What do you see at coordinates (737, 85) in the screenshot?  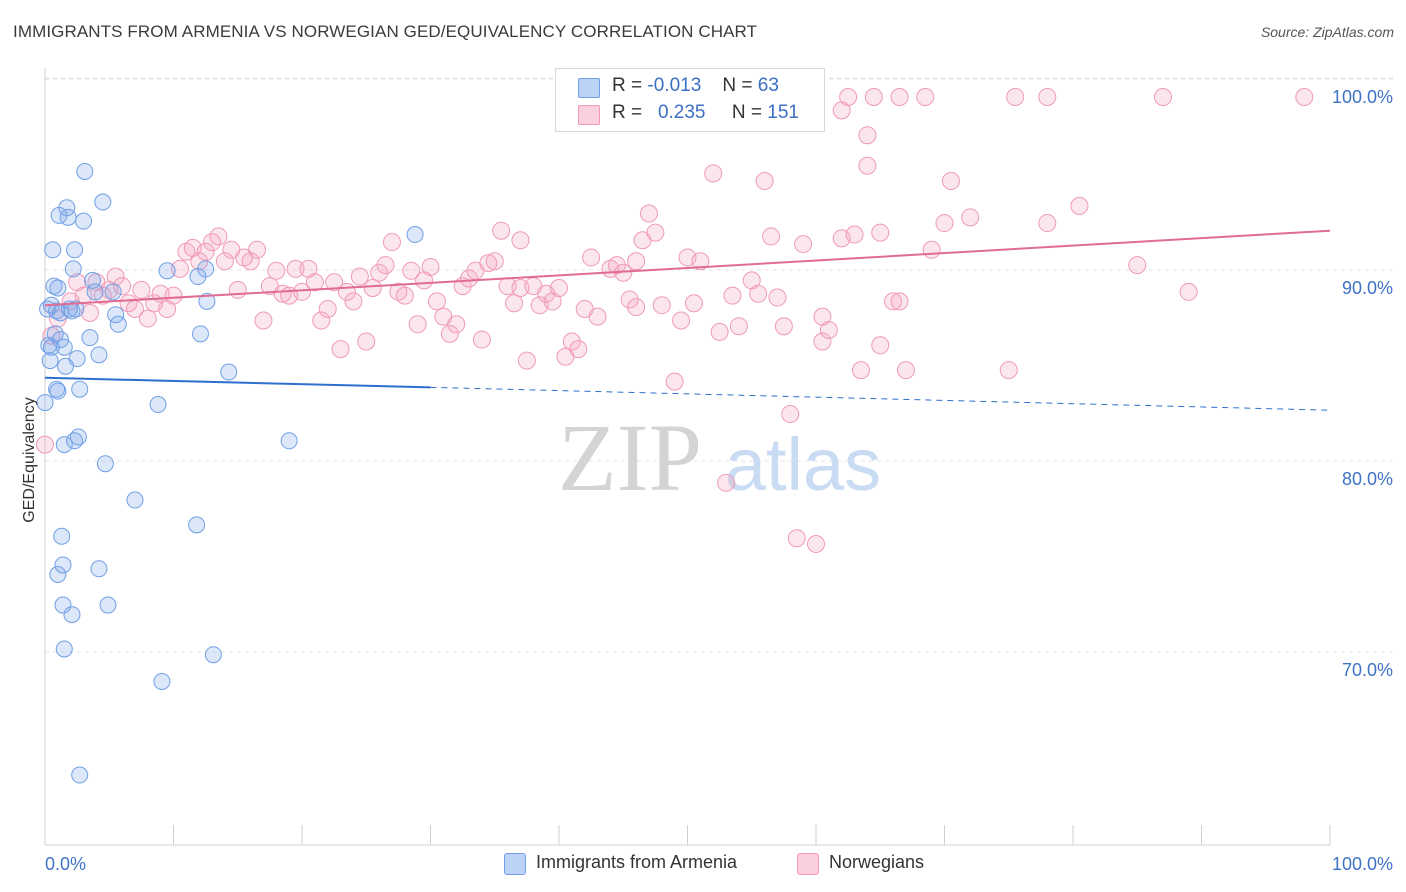 I see `armenia-n-label: N =` at bounding box center [737, 85].